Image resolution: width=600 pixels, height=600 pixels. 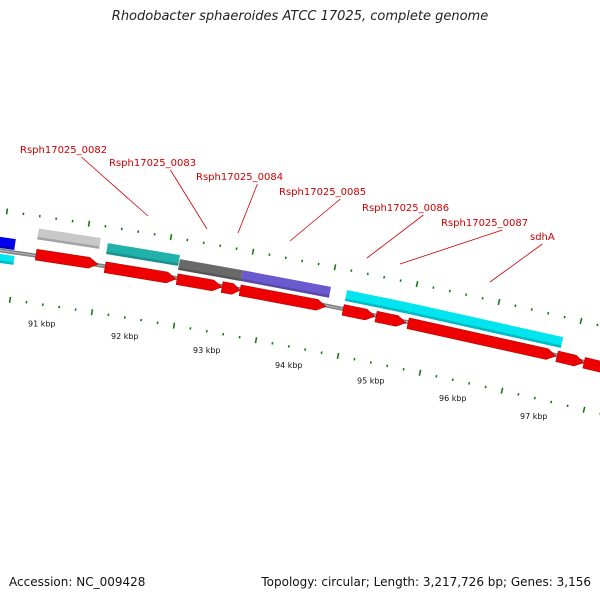 I want to click on gene-block-left-blue, so click(x=8, y=243).